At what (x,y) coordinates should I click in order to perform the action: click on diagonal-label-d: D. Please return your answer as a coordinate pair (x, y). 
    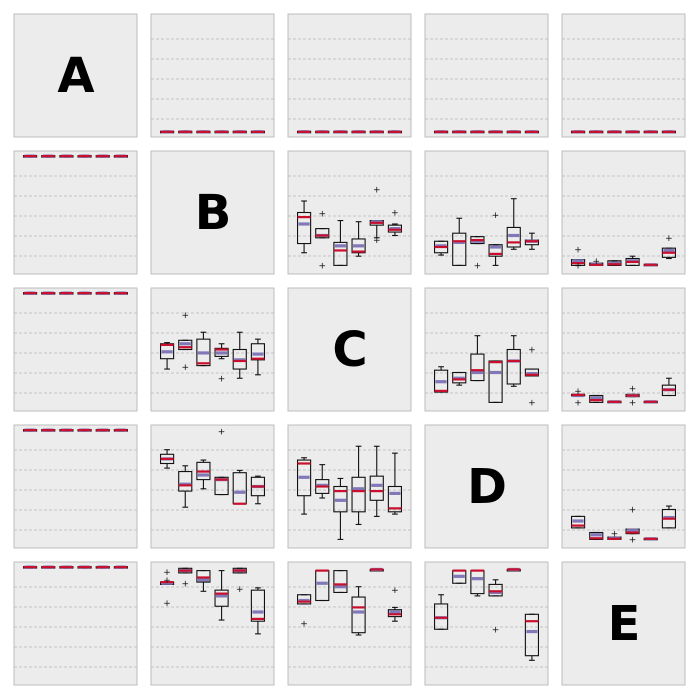
    Looking at the image, I should click on (487, 487).